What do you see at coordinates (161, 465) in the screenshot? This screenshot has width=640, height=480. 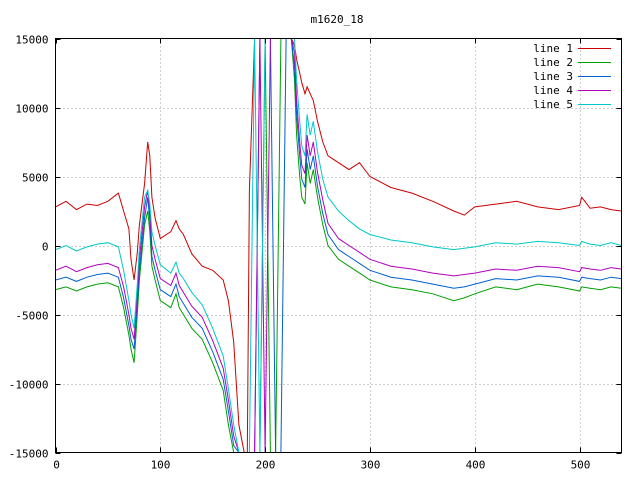 I see `x-tick-label: 100` at bounding box center [161, 465].